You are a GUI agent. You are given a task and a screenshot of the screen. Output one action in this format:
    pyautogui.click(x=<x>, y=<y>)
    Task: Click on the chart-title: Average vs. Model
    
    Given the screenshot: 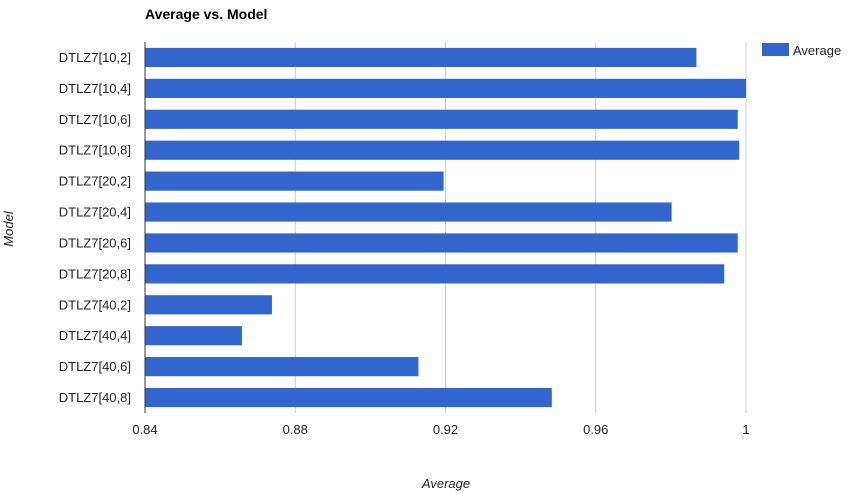 What is the action you would take?
    pyautogui.click(x=206, y=14)
    